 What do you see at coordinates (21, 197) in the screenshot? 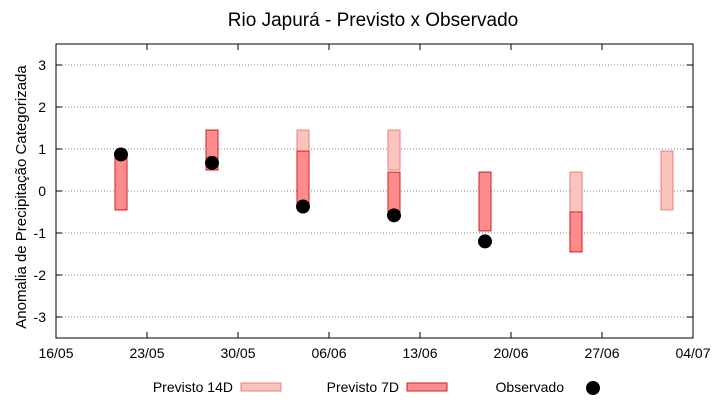
I see `y-axis-label: Anomalia de Precipitação Categorizada` at bounding box center [21, 197].